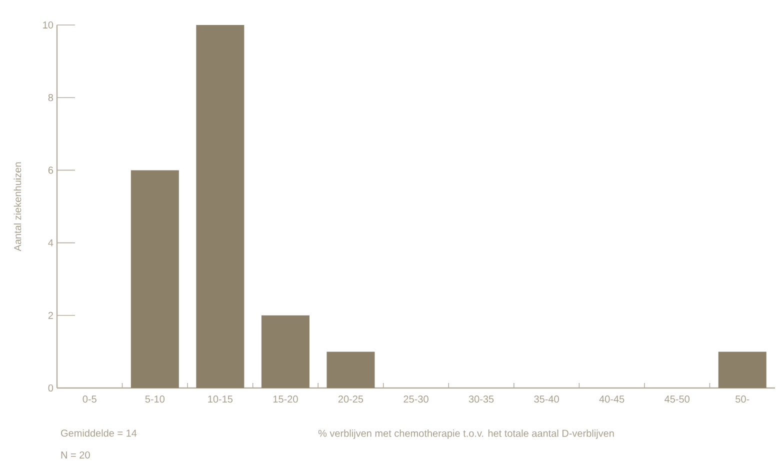 Image resolution: width=779 pixels, height=461 pixels. Describe the element at coordinates (75, 455) in the screenshot. I see `text: N = 20` at that location.